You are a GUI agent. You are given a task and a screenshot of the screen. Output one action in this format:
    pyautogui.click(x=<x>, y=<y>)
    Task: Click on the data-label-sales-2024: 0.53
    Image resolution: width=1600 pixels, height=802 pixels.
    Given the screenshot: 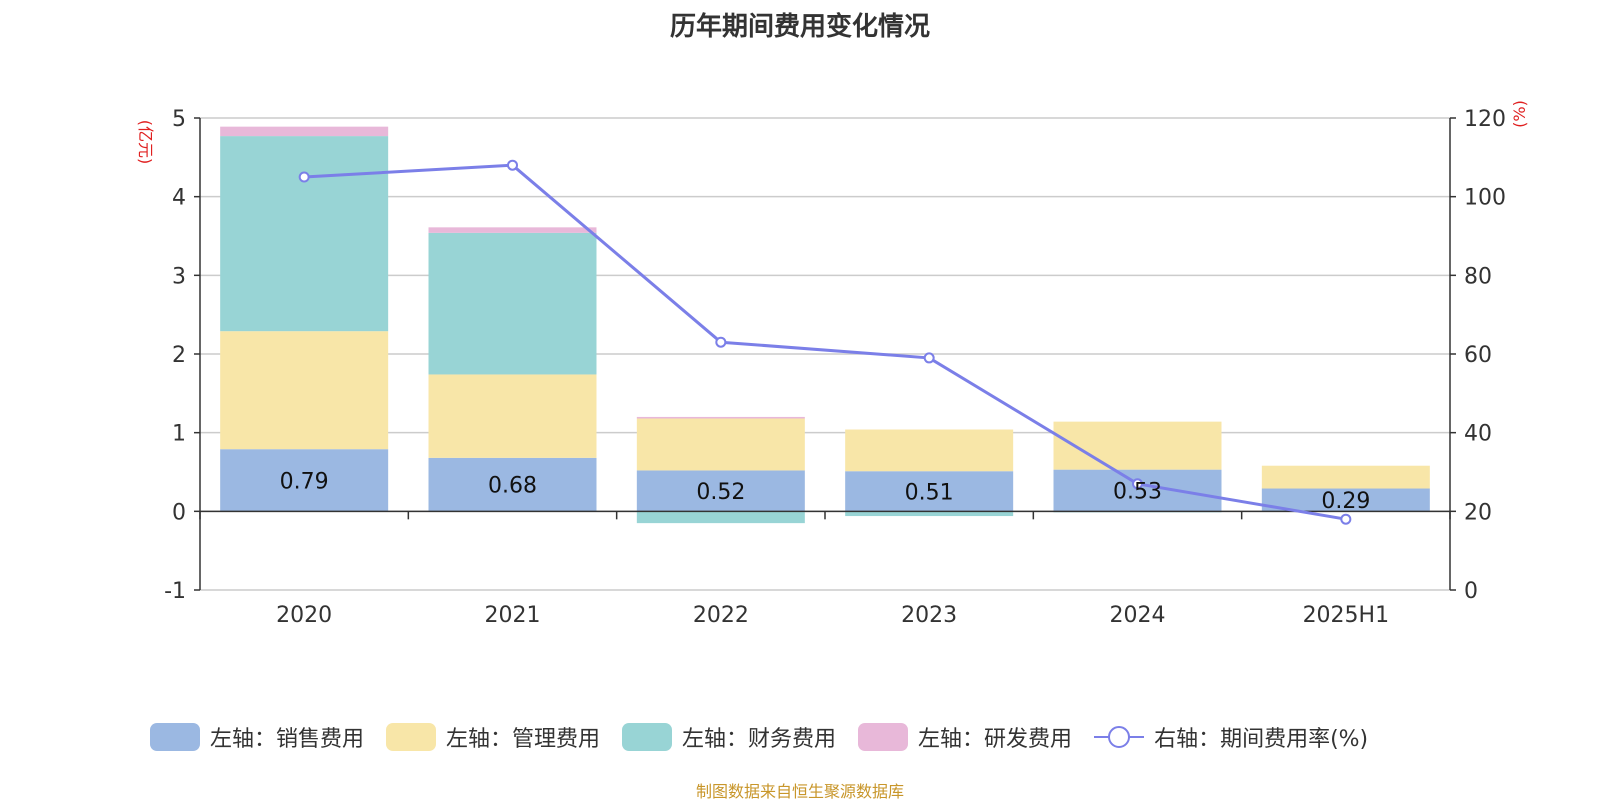 What is the action you would take?
    pyautogui.click(x=1137, y=491)
    